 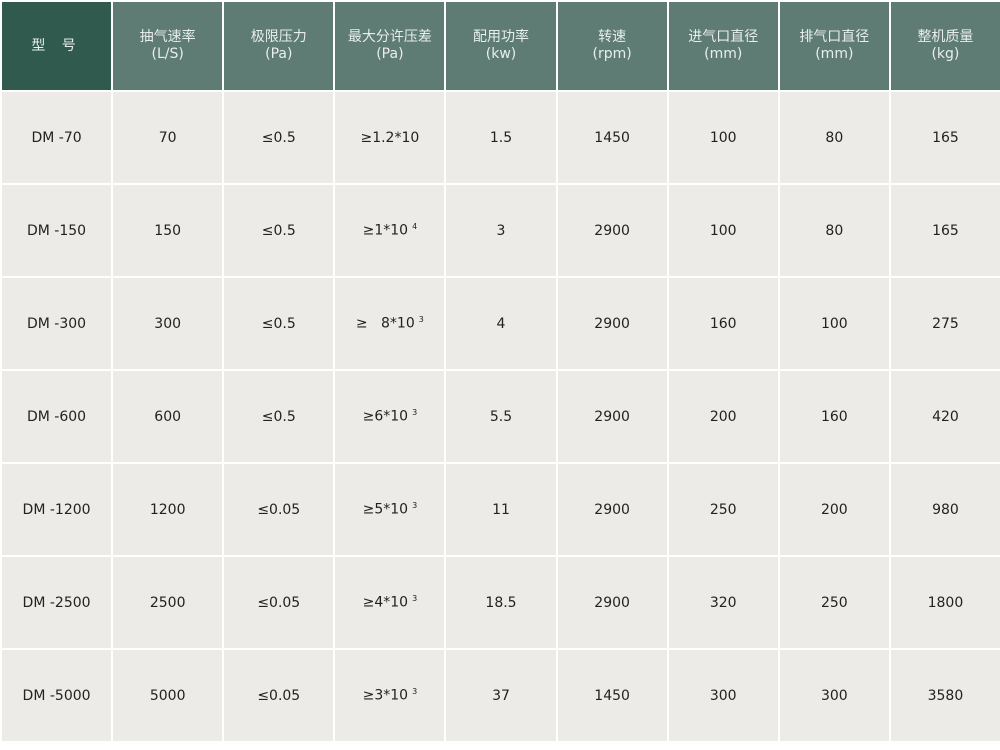 I want to click on cell-value: 5.5, so click(x=501, y=416).